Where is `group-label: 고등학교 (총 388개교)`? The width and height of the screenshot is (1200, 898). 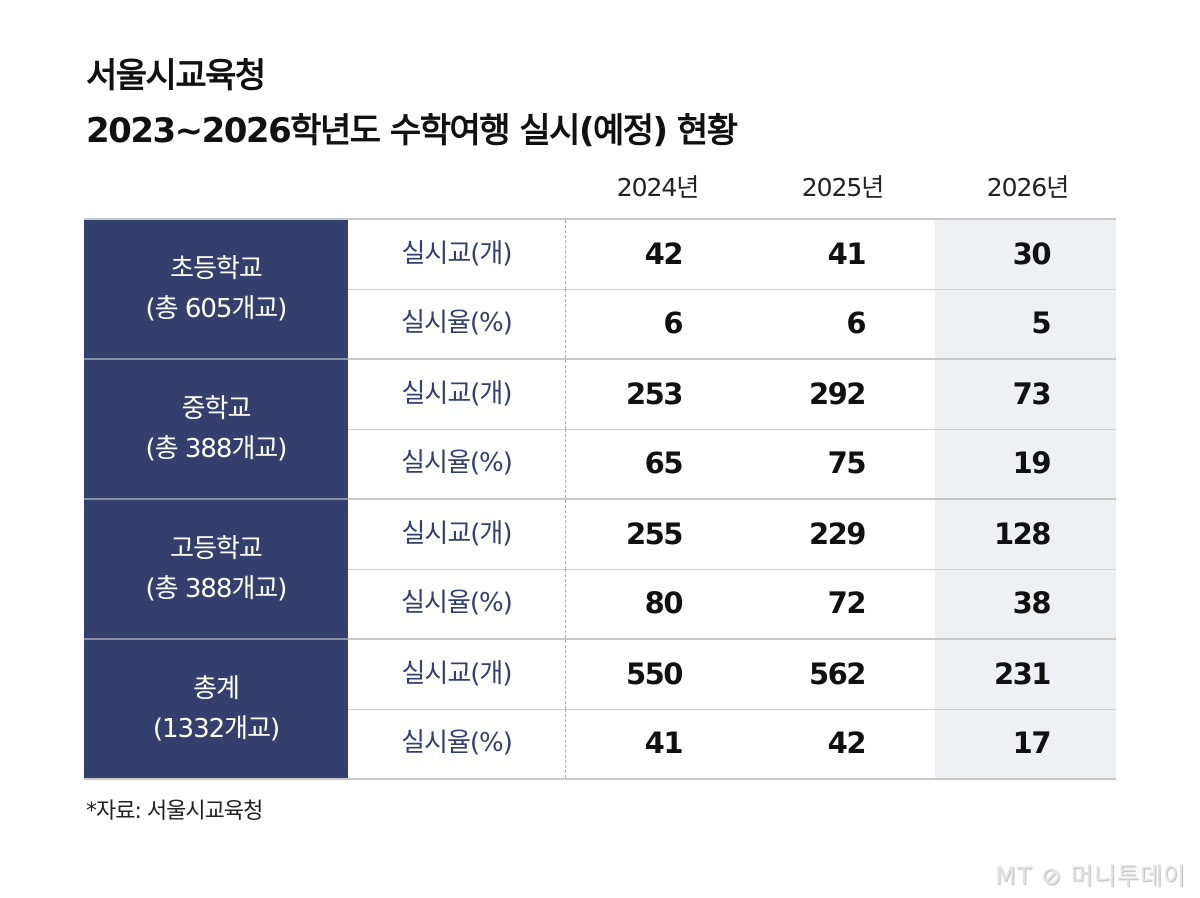
group-label: 고등학교 (총 388개교) is located at coordinates (216, 570).